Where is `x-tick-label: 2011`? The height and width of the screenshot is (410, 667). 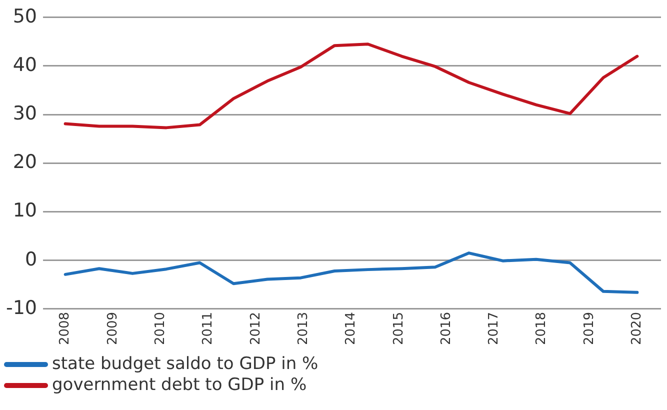 x-tick-label: 2011 is located at coordinates (208, 329).